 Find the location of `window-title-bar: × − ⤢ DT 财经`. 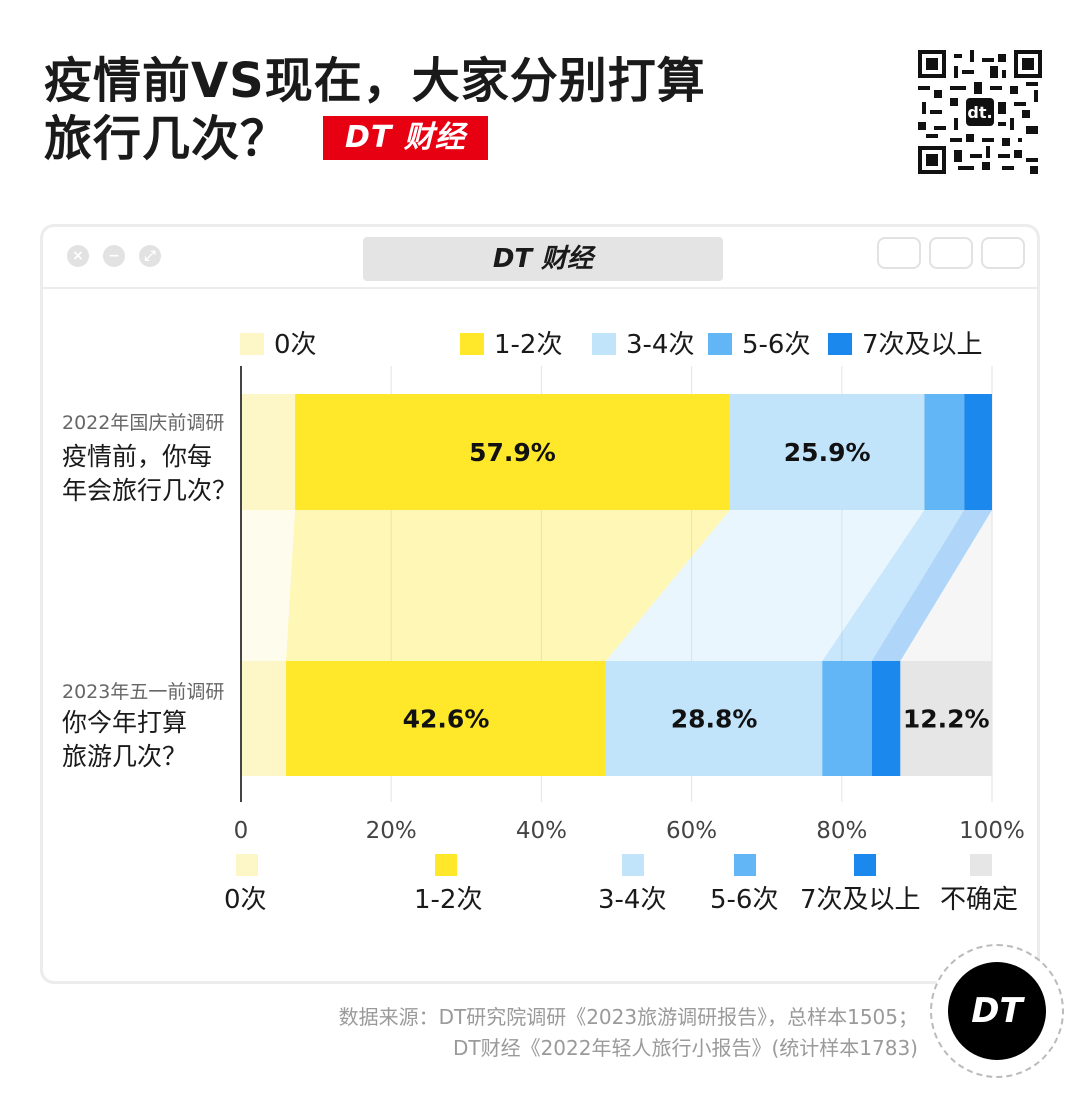

window-title-bar: × − ⤢ DT 财经 is located at coordinates (540, 258).